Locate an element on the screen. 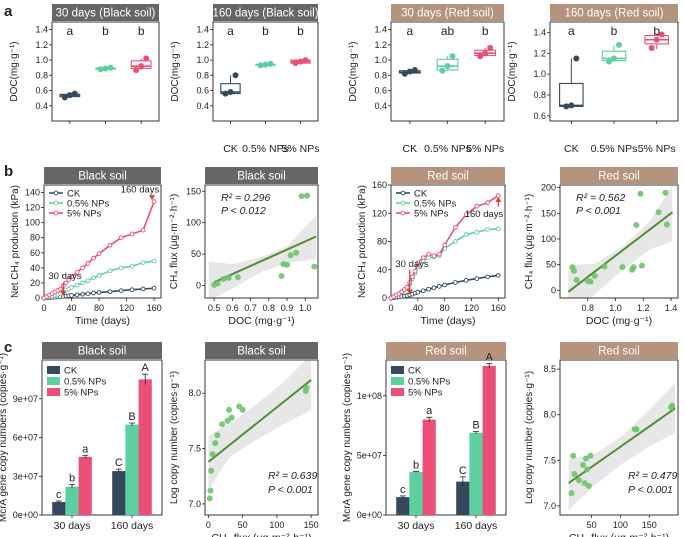 The height and width of the screenshot is (537, 685). b2-xtick-label: 0.8 is located at coordinates (269, 308).